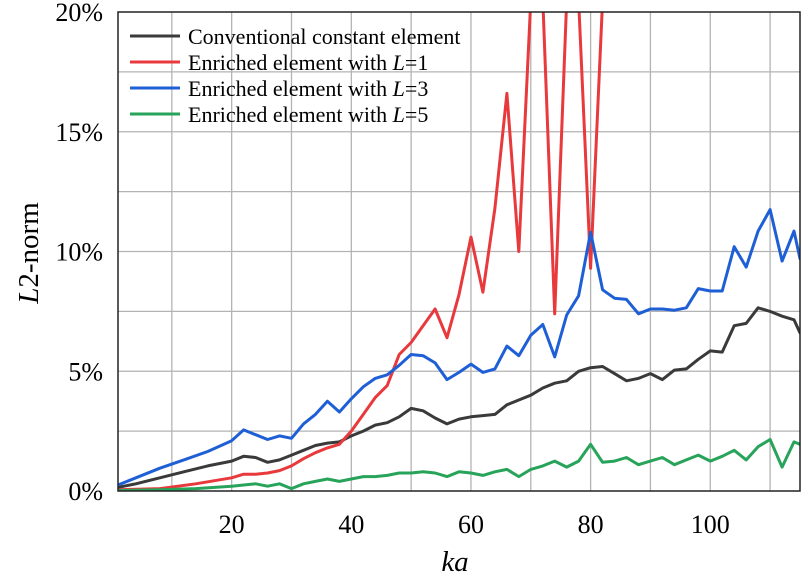 The width and height of the screenshot is (805, 579). What do you see at coordinates (591, 524) in the screenshot?
I see `x-tick-label: 80` at bounding box center [591, 524].